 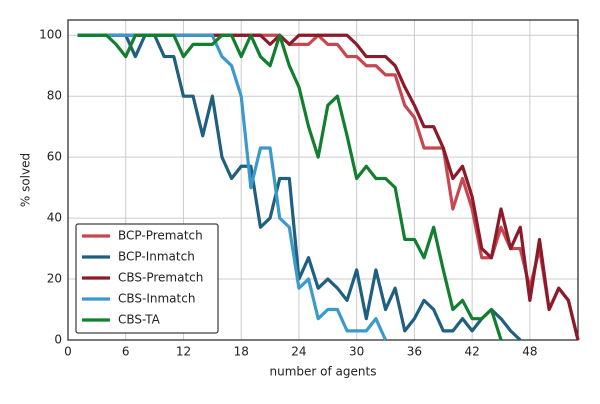 What do you see at coordinates (50, 35) in the screenshot?
I see `y-tick-label: 100` at bounding box center [50, 35].